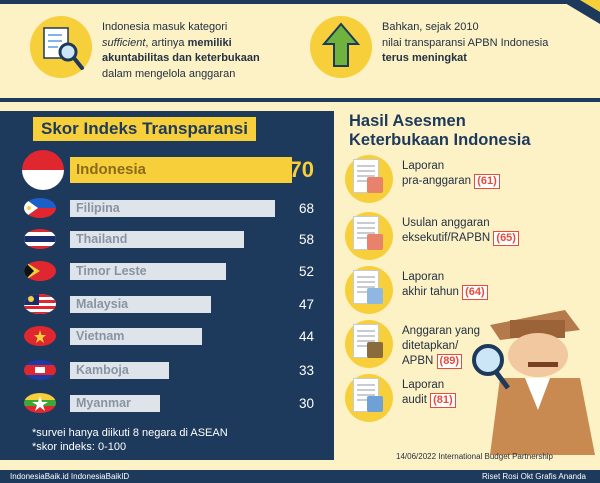 This screenshot has height=483, width=600. What do you see at coordinates (102, 239) in the screenshot?
I see `country-label: Thailand` at bounding box center [102, 239].